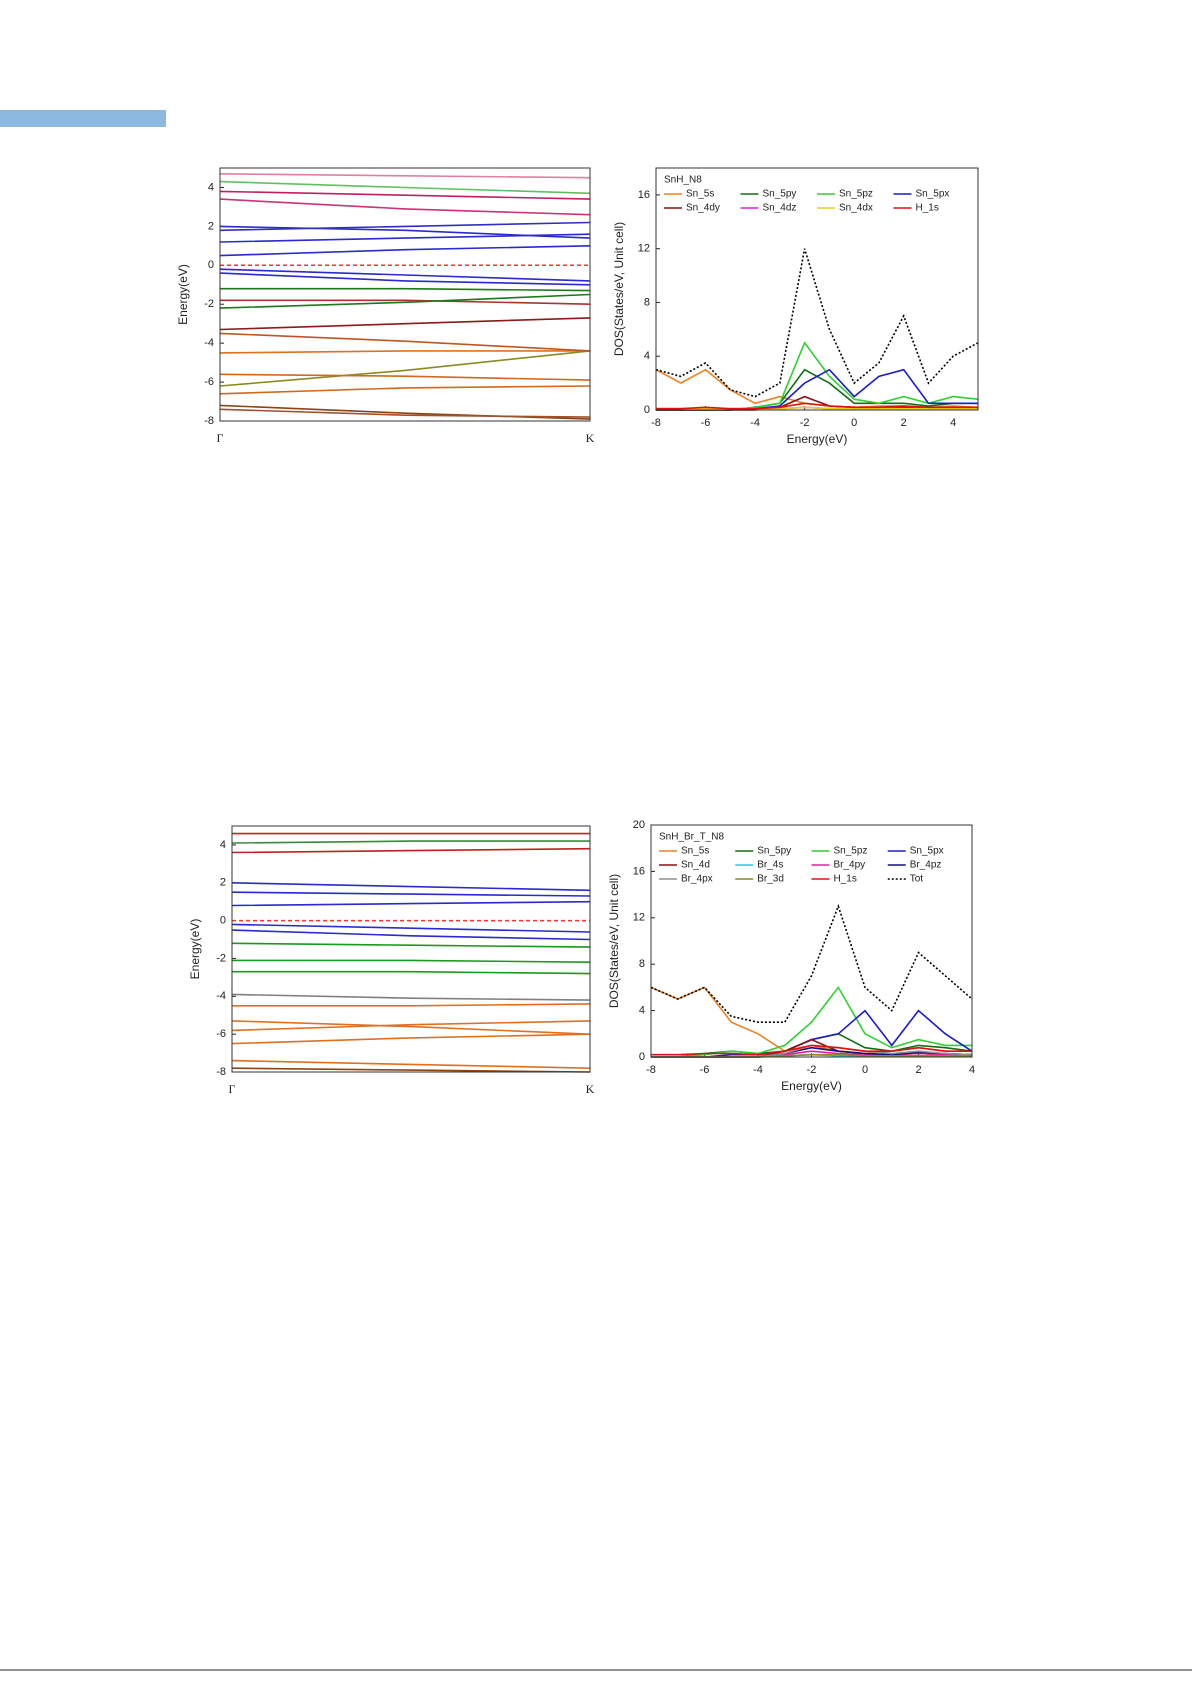 The image size is (1192, 1689). I want to click on legend-label: Br_3d, so click(770, 879).